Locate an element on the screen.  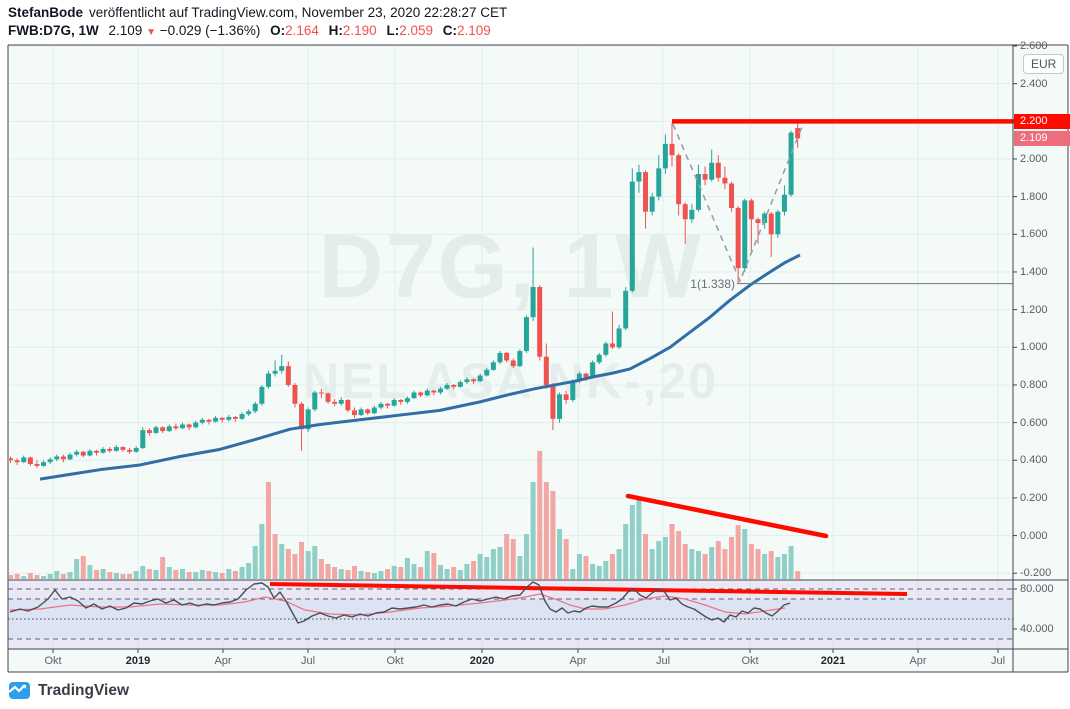
price-axis-label: 2.400 is located at coordinates (1034, 83).